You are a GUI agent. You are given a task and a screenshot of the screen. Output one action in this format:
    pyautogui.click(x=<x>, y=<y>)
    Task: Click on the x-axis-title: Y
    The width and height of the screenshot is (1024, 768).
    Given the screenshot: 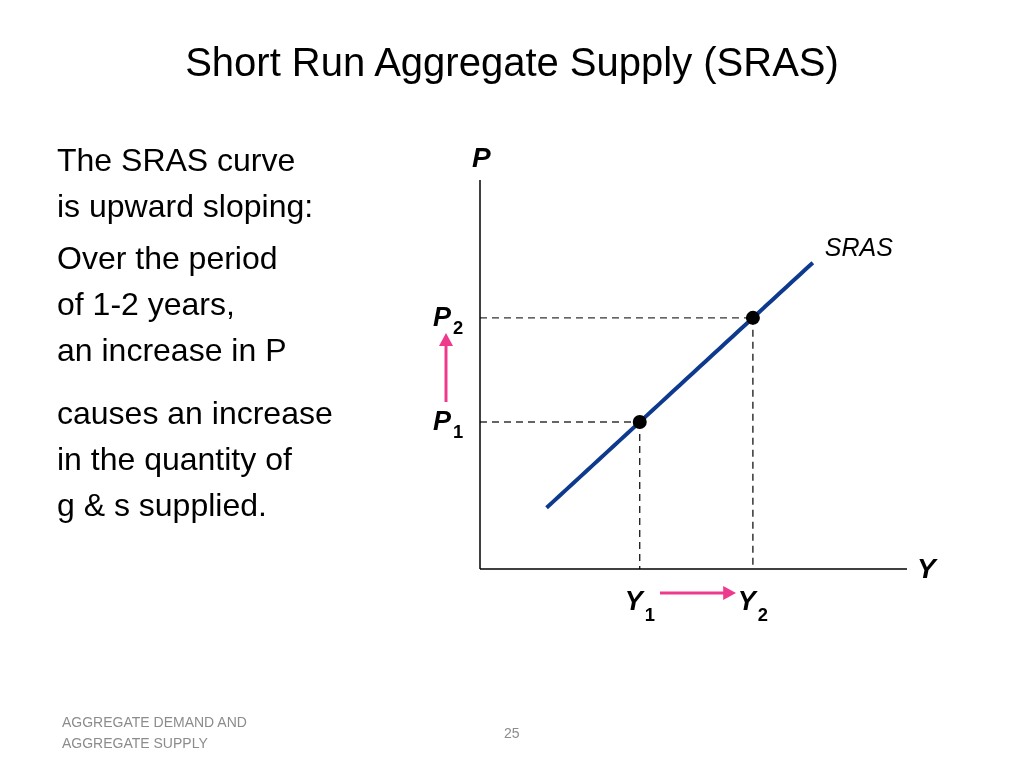 What is the action you would take?
    pyautogui.click(x=926, y=569)
    